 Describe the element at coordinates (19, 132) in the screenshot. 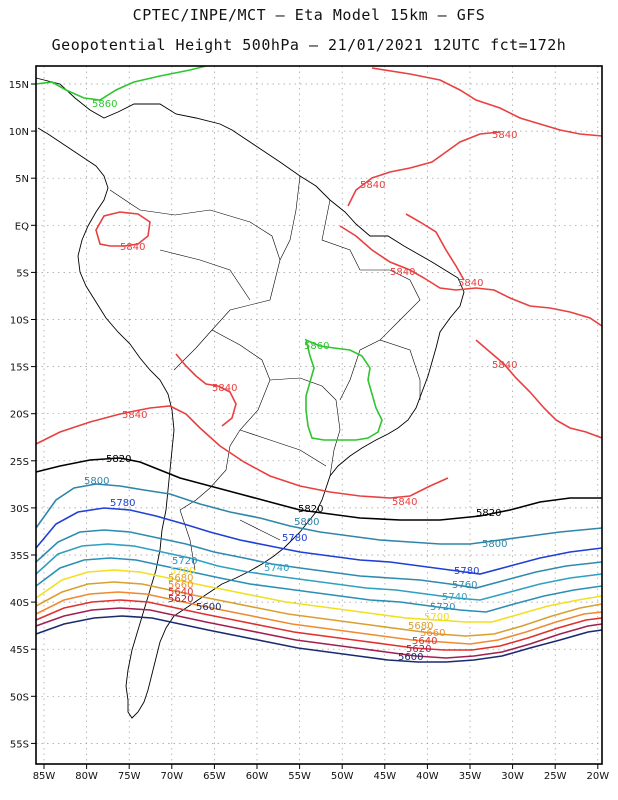

I see `lat-tick-label: 10N` at that location.